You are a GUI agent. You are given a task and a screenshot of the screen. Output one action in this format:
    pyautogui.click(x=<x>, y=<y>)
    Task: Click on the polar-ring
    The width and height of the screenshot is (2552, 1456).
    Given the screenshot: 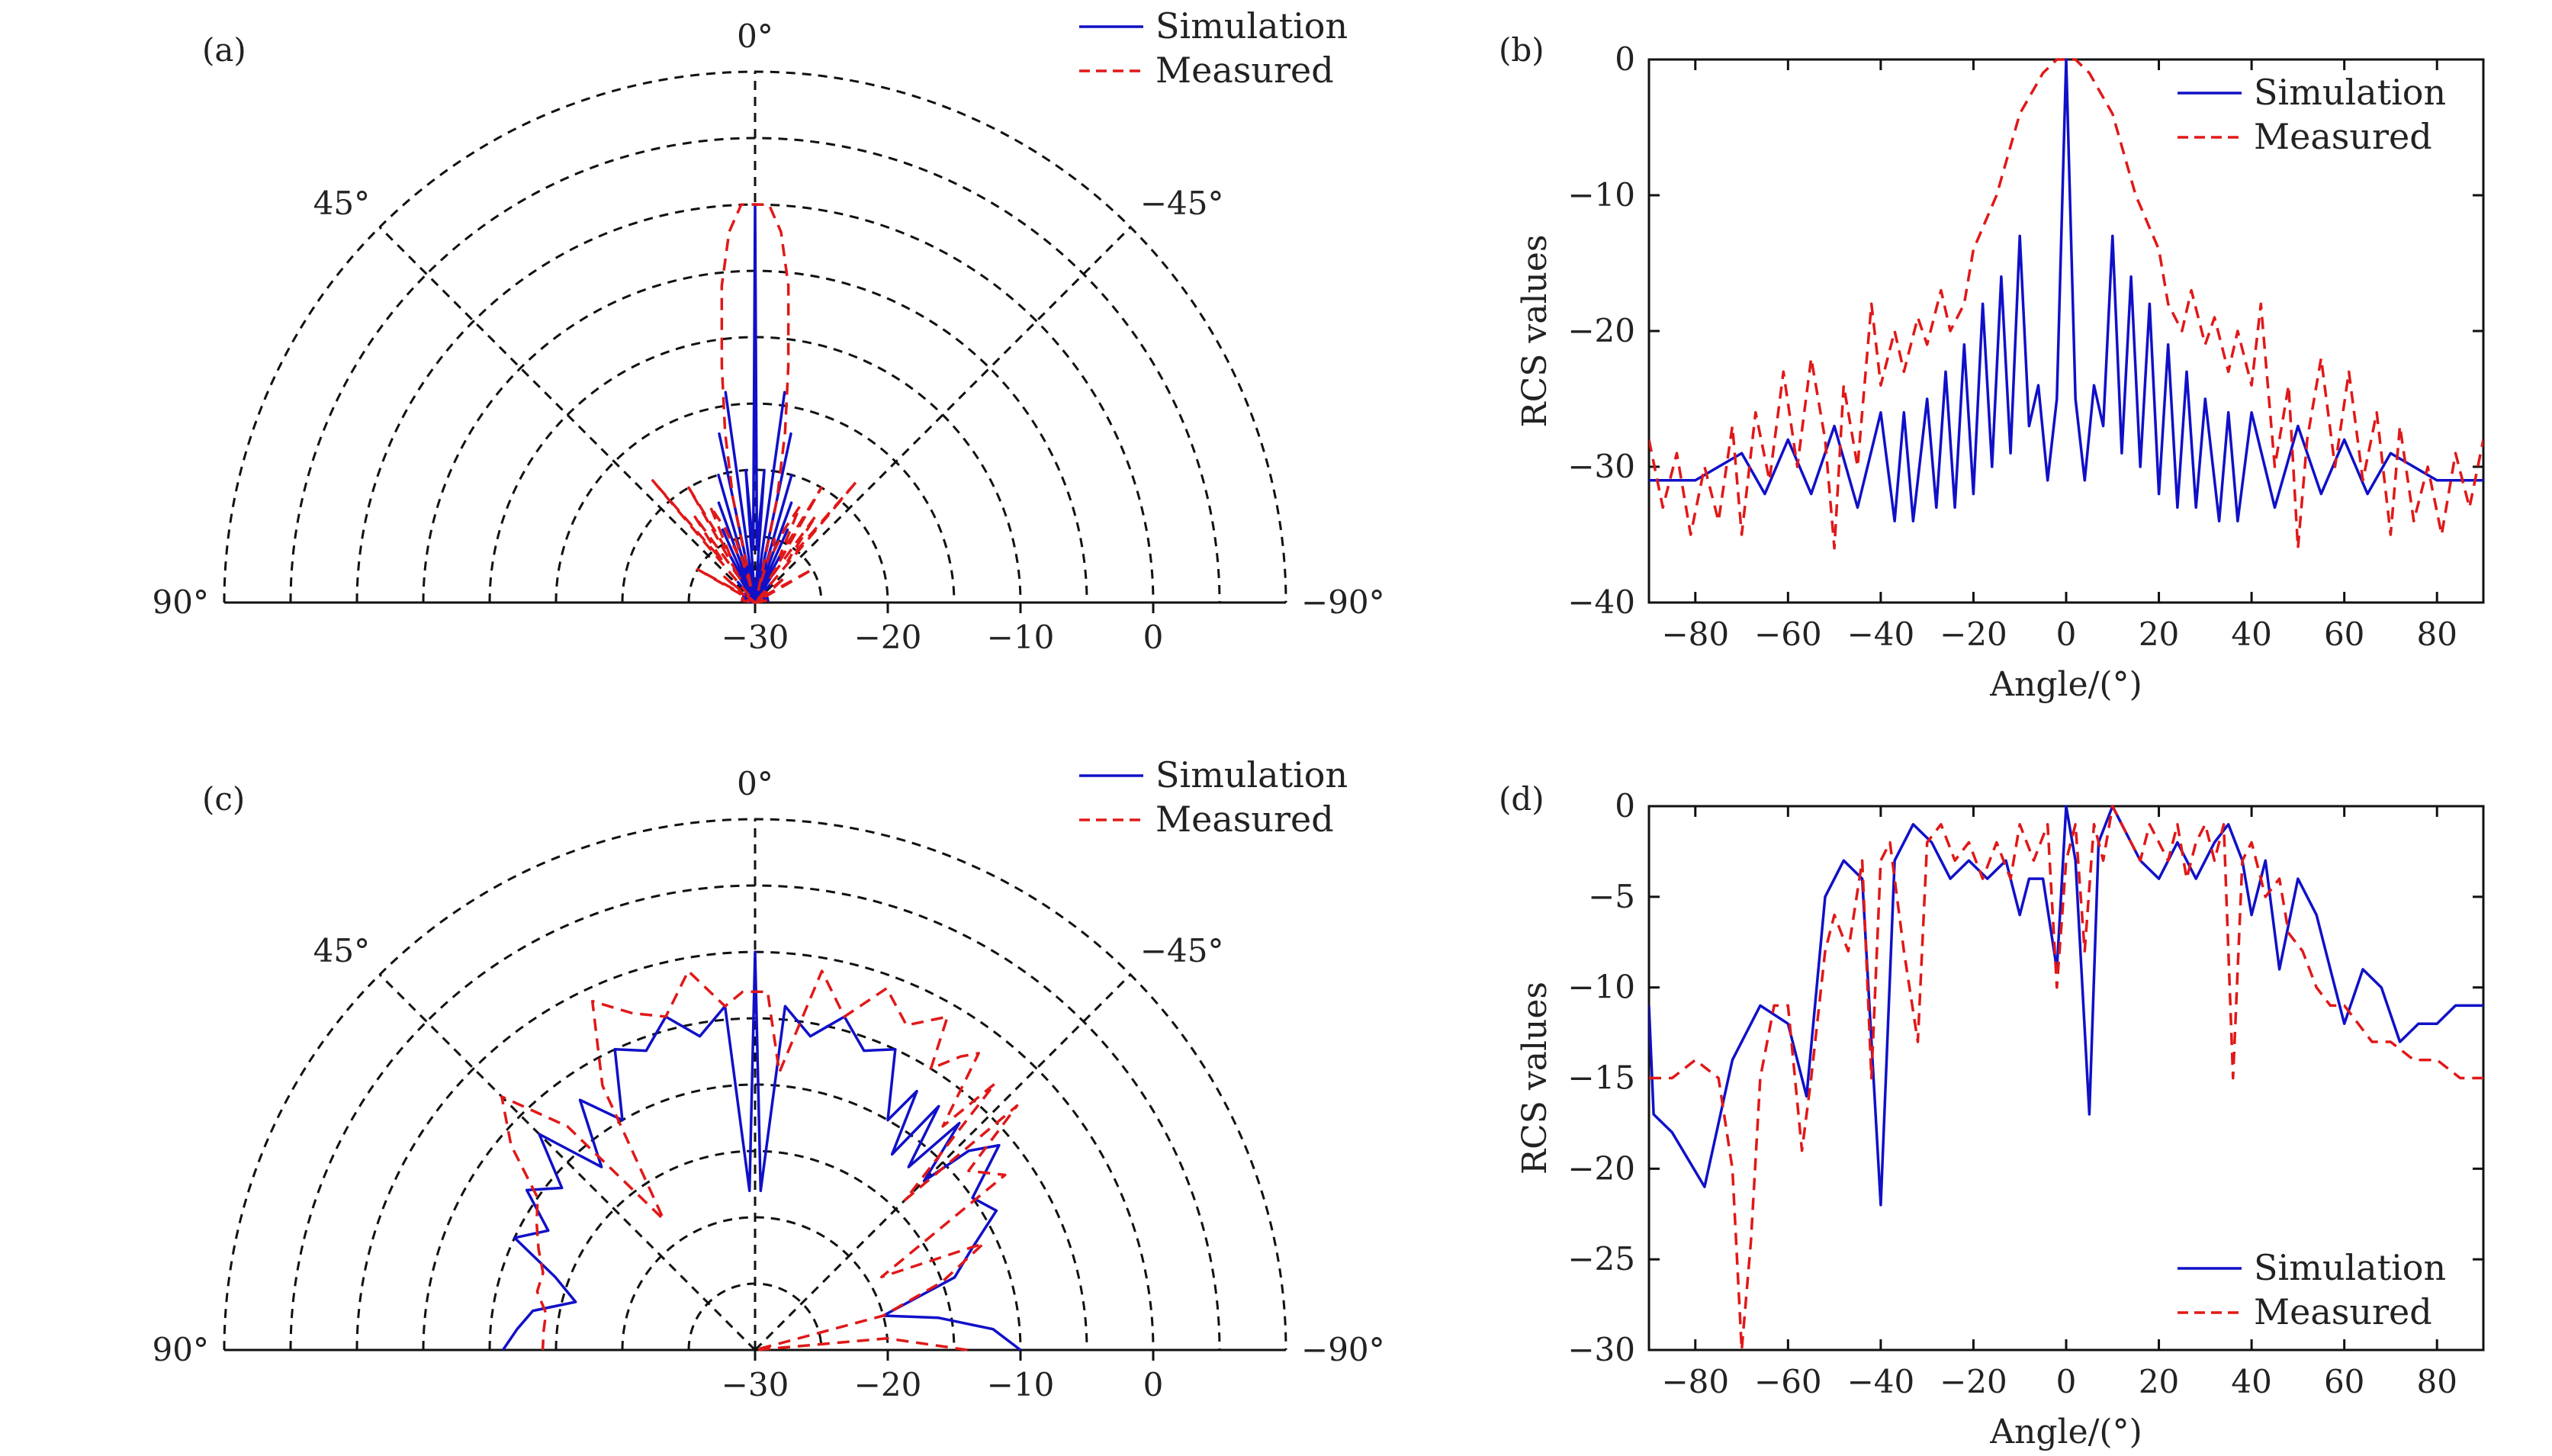 What is the action you would take?
    pyautogui.click(x=755, y=1184)
    